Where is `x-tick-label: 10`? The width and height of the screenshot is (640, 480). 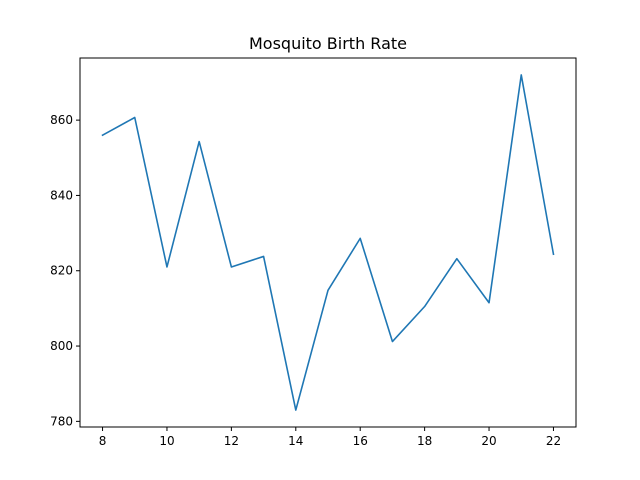
x-tick-label: 10 is located at coordinates (166, 441).